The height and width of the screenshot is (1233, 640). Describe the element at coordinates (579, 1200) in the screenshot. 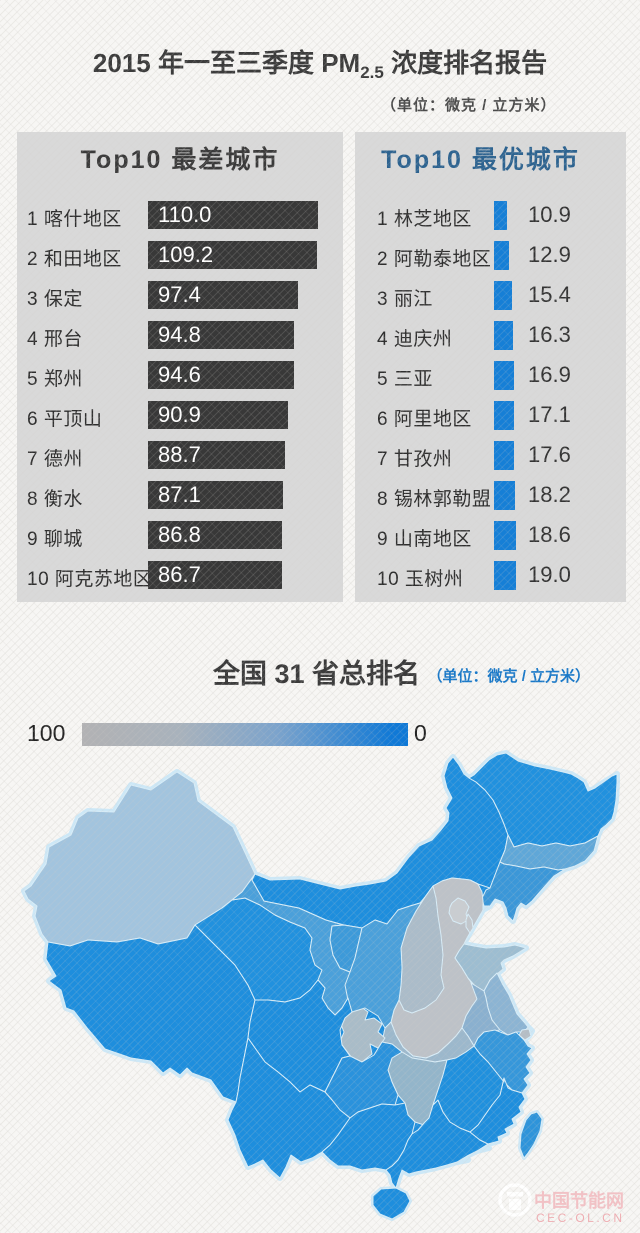

I see `svg-text: 中国节能网` at that location.